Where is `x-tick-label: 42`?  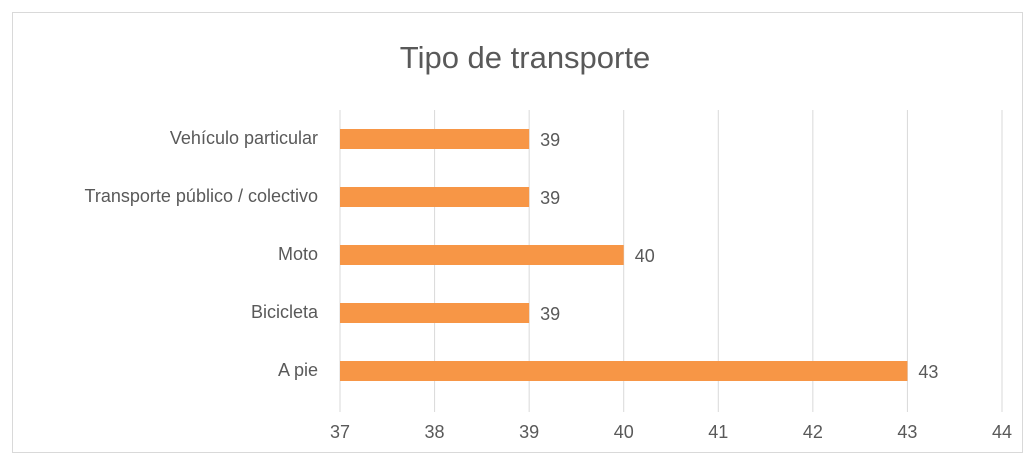 x-tick-label: 42 is located at coordinates (813, 432).